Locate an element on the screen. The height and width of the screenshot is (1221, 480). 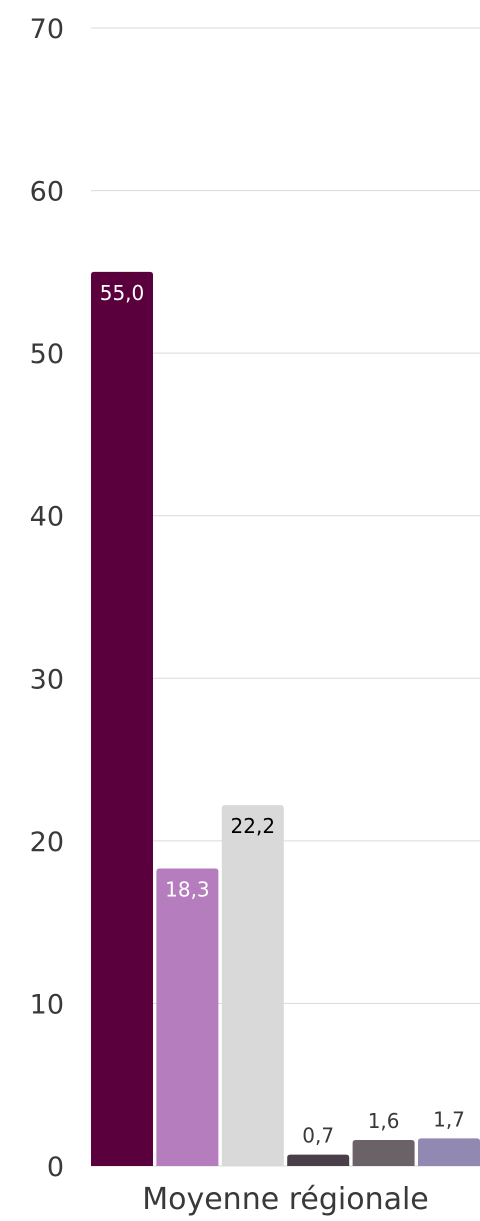
y-tick-label: 20 is located at coordinates (47, 842).